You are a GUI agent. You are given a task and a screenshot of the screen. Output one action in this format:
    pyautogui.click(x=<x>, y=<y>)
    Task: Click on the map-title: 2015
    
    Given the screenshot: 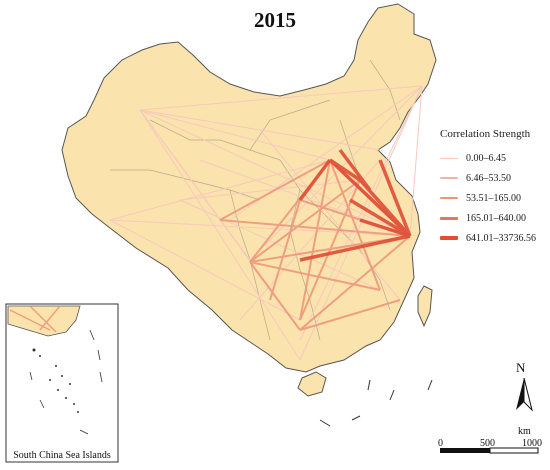 What is the action you would take?
    pyautogui.click(x=275, y=20)
    